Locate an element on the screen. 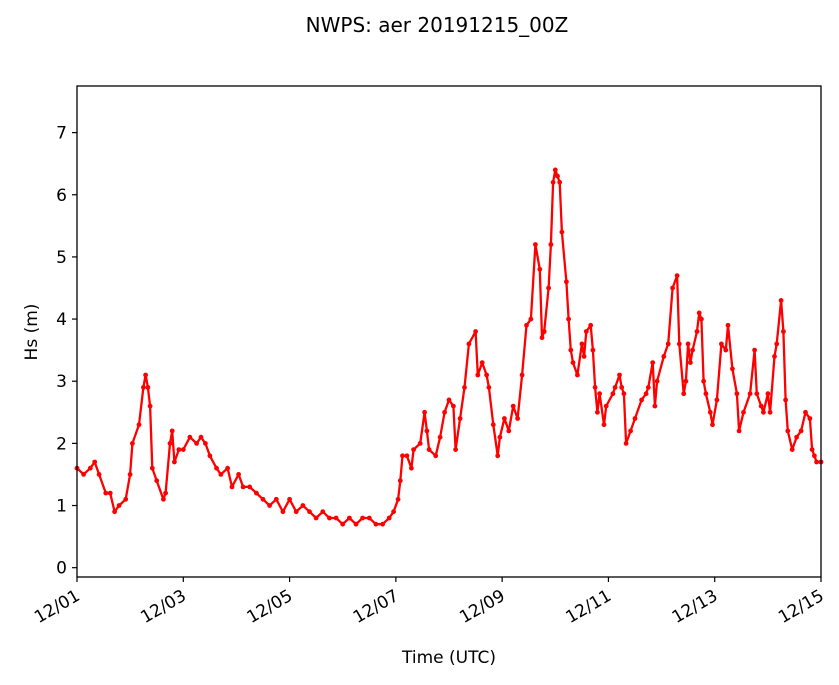  y-tick-label: 5 is located at coordinates (61, 258).